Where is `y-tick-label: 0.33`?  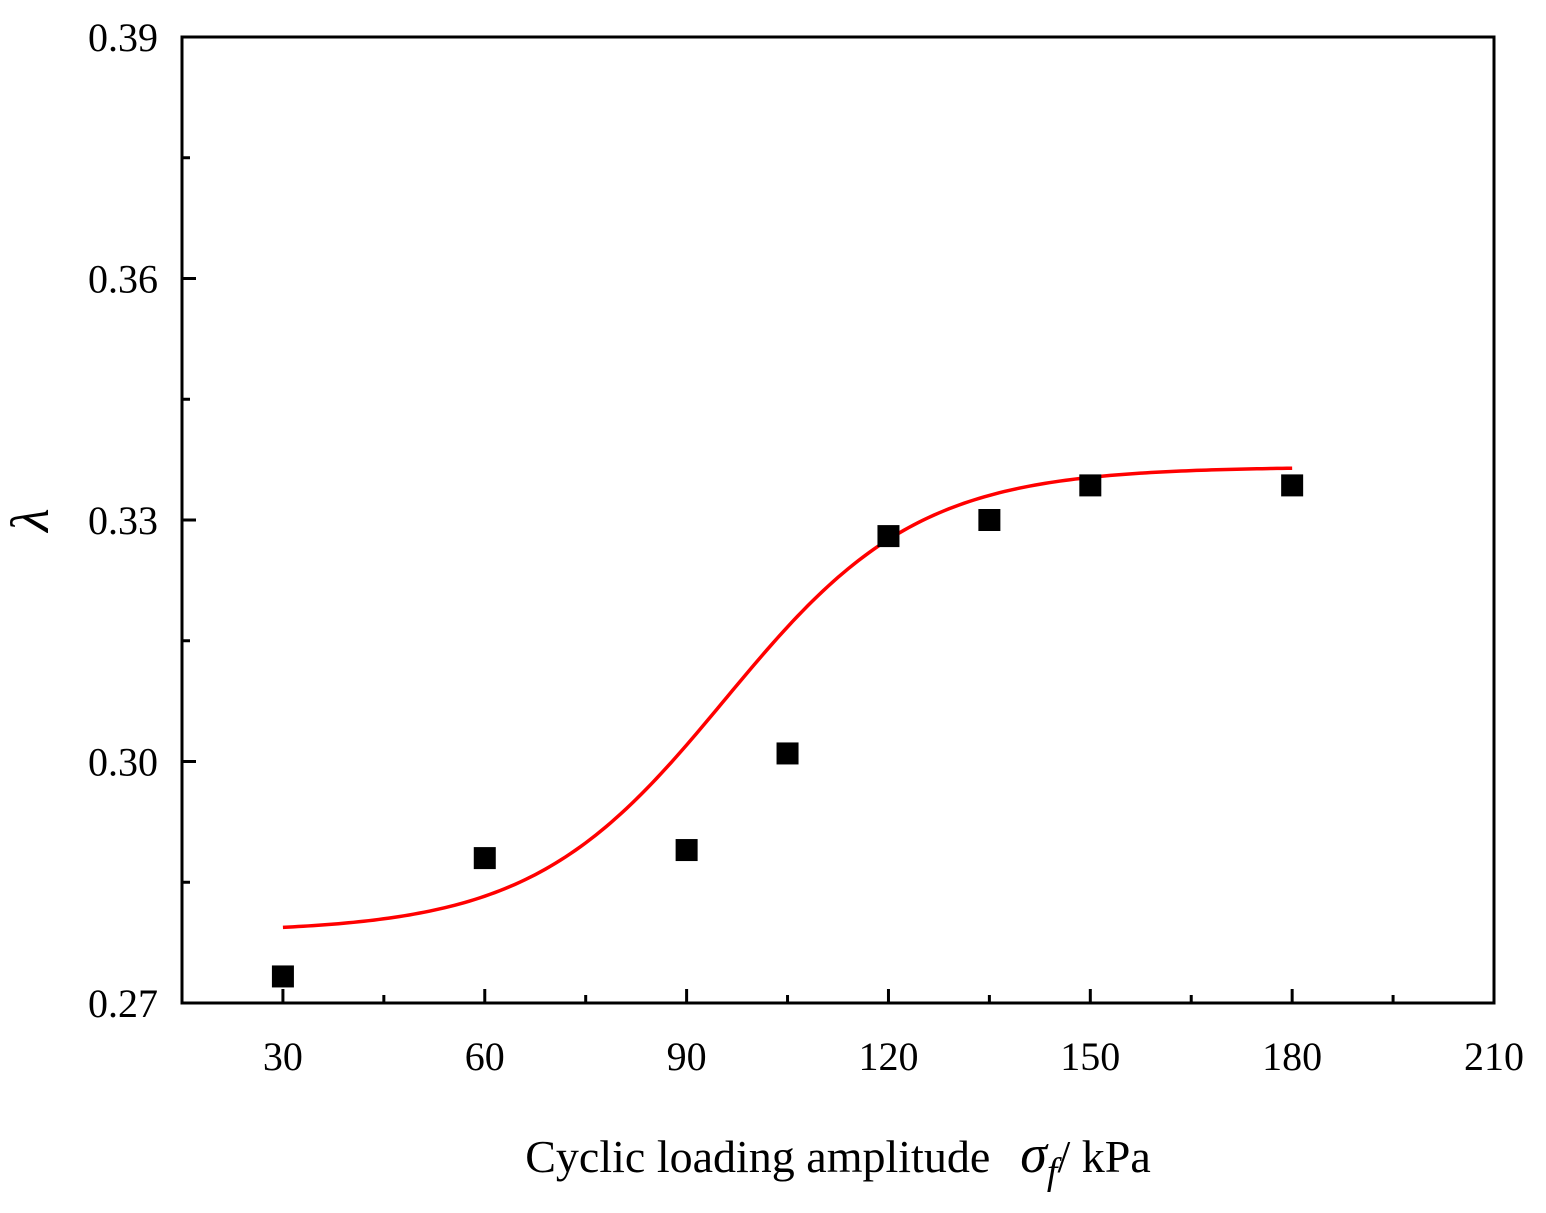
y-tick-label: 0.33 is located at coordinates (123, 520).